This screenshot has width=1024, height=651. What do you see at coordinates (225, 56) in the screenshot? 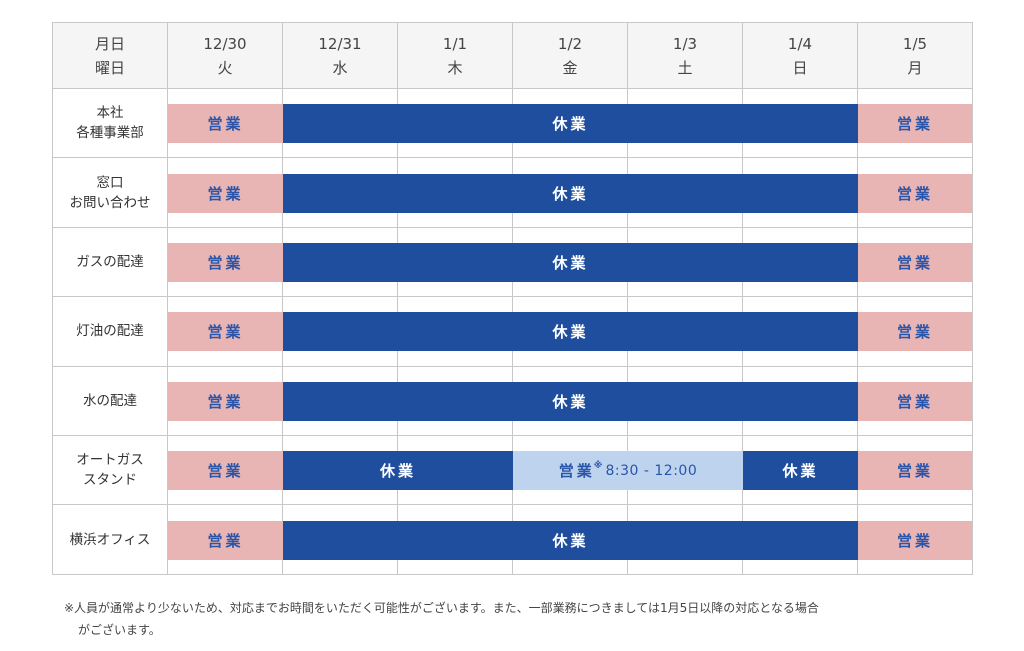
I see `day-header: 12/30 火` at bounding box center [225, 56].